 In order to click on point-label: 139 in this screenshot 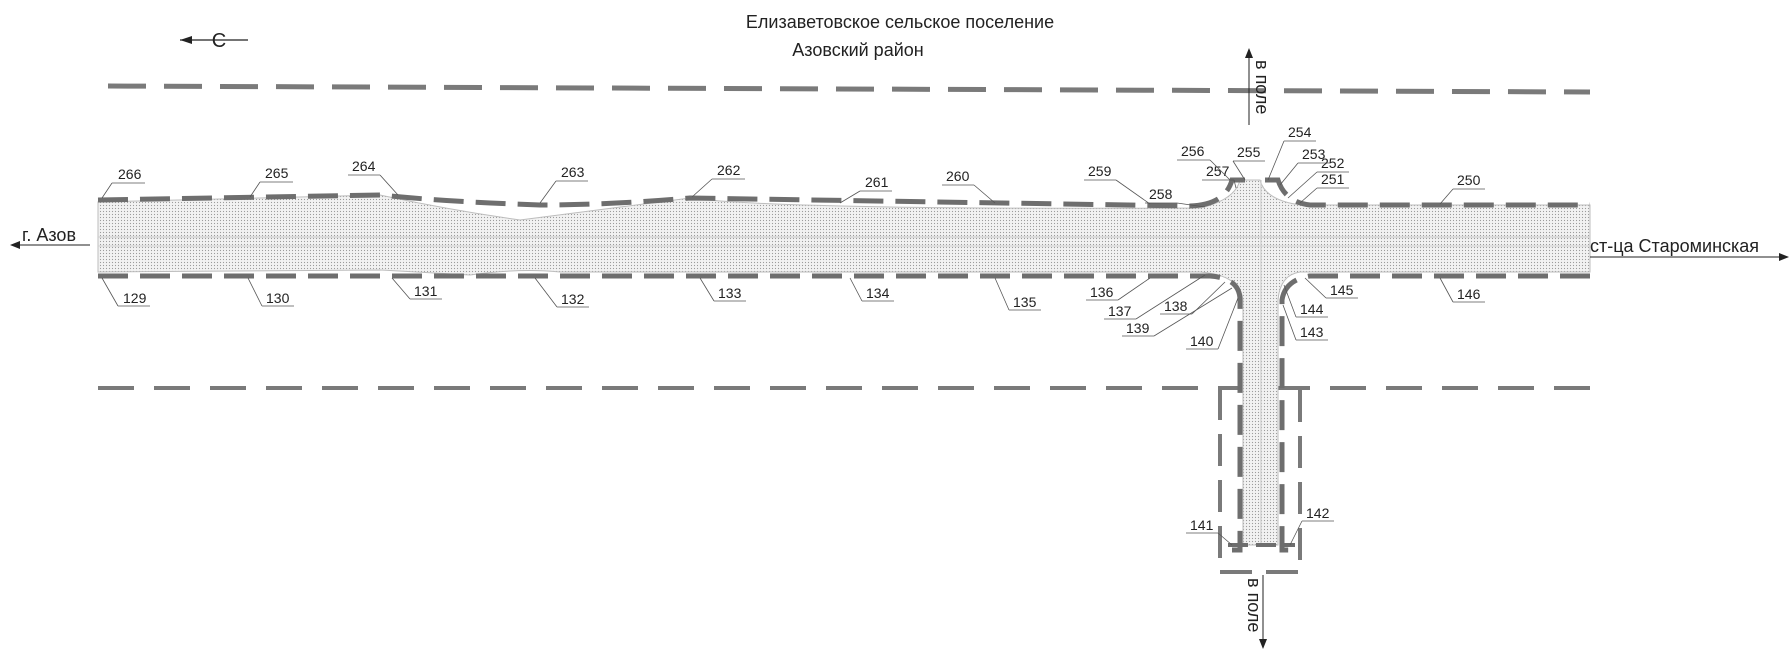, I will do `click(1138, 328)`.